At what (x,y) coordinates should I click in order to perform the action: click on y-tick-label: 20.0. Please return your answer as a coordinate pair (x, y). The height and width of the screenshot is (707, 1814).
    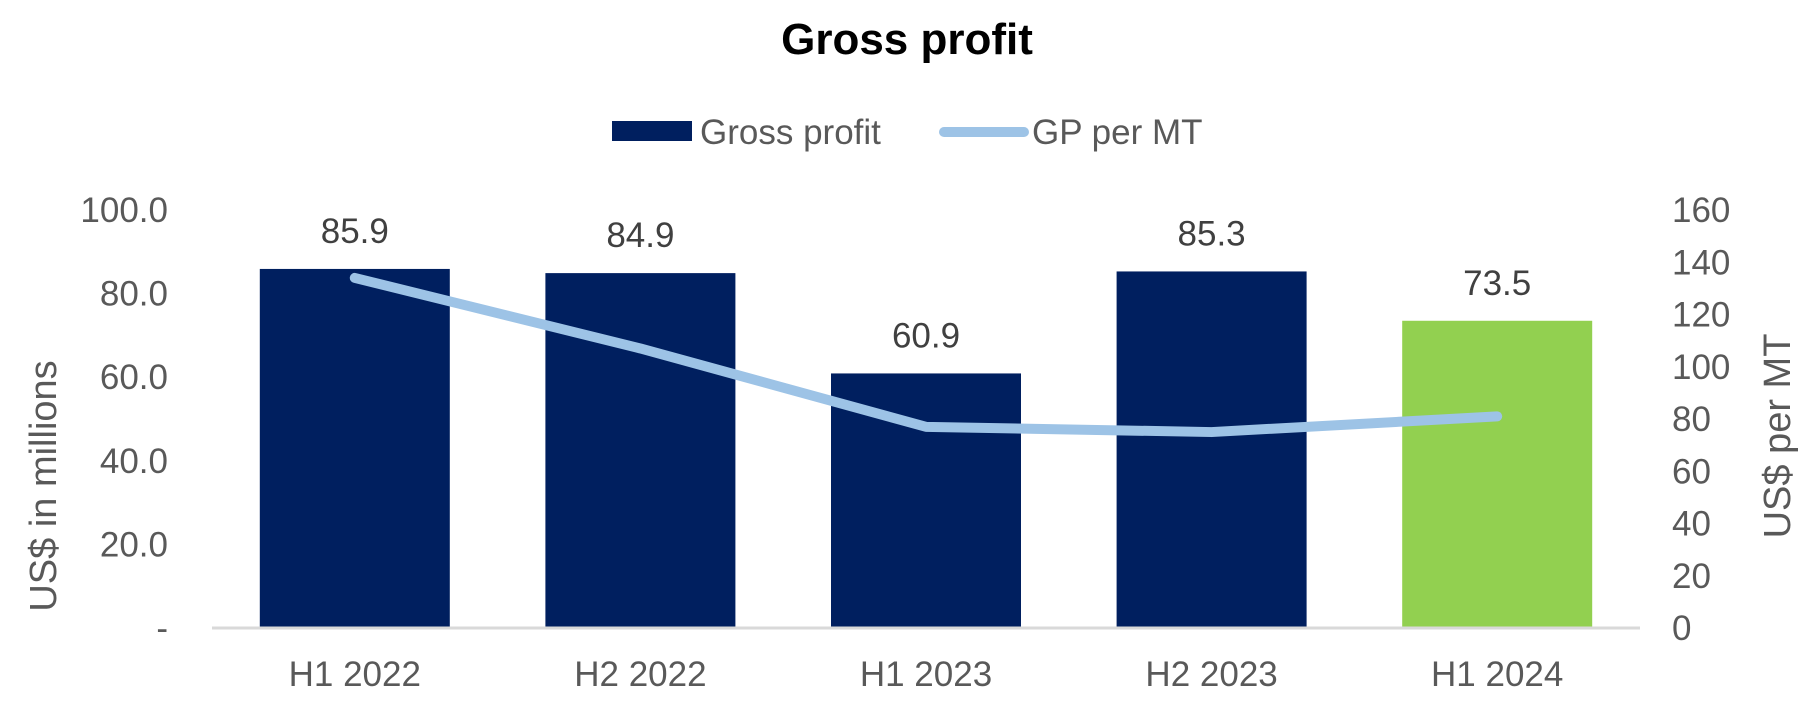
    Looking at the image, I should click on (134, 544).